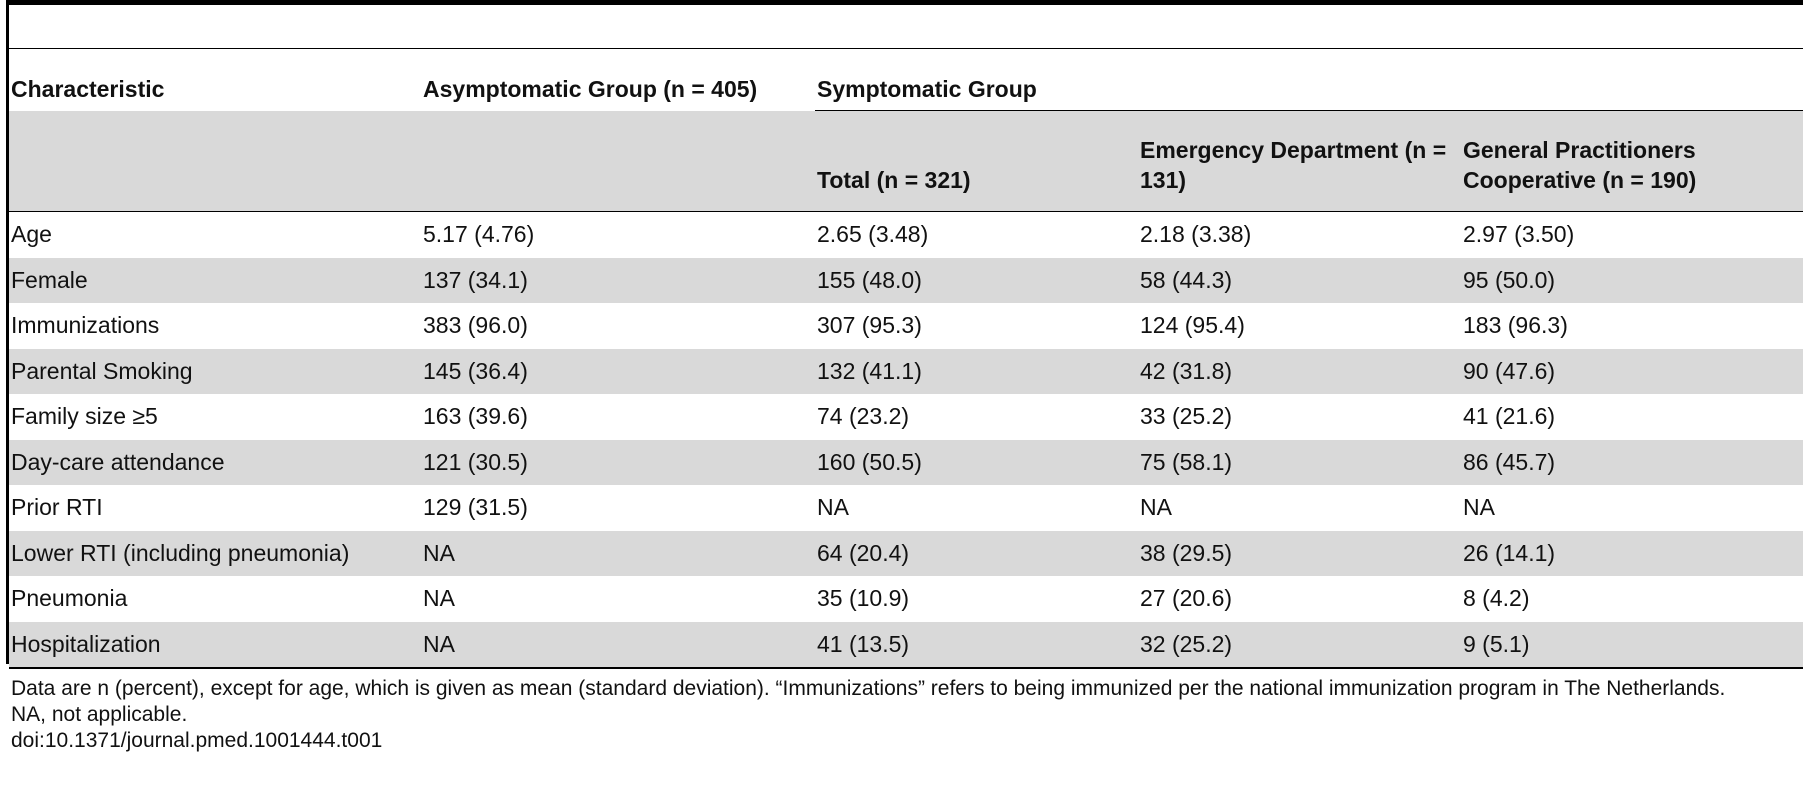 The width and height of the screenshot is (1803, 800). What do you see at coordinates (1632, 371) in the screenshot?
I see `cell-general-practitioners: 90 (47.6)` at bounding box center [1632, 371].